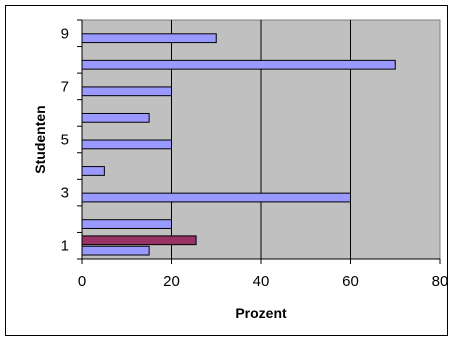  Describe the element at coordinates (65, 246) in the screenshot. I see `y-tick-label-1: 1` at that location.